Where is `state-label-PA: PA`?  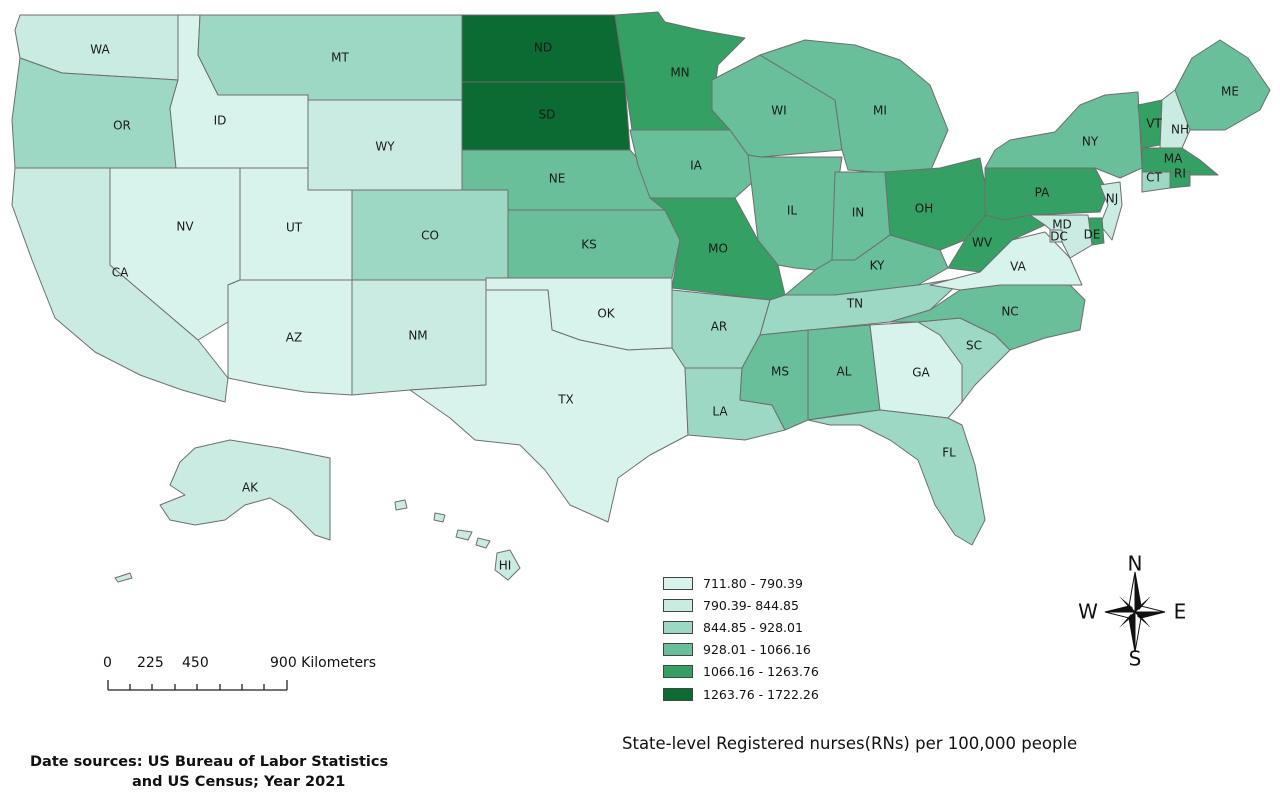
state-label-PA: PA is located at coordinates (1042, 193).